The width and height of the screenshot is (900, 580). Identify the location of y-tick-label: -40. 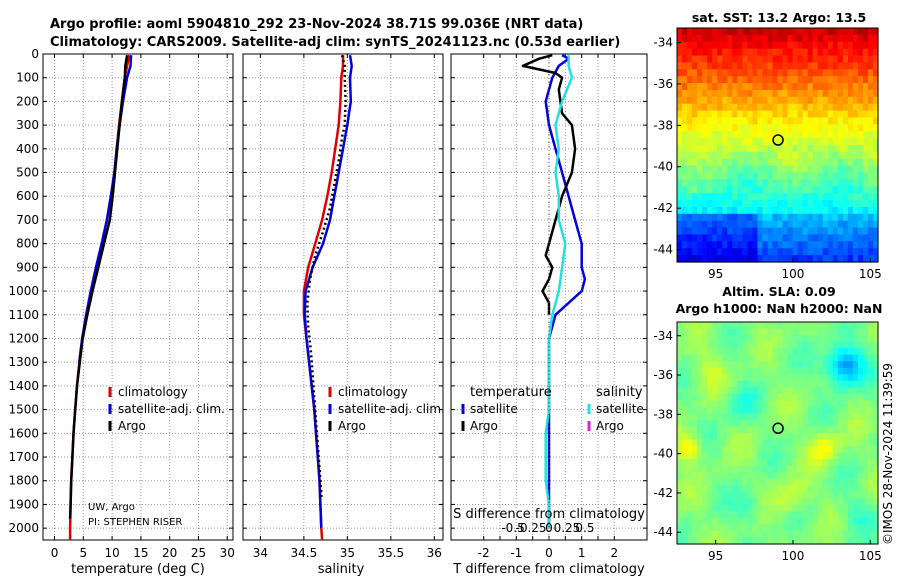
(663, 167).